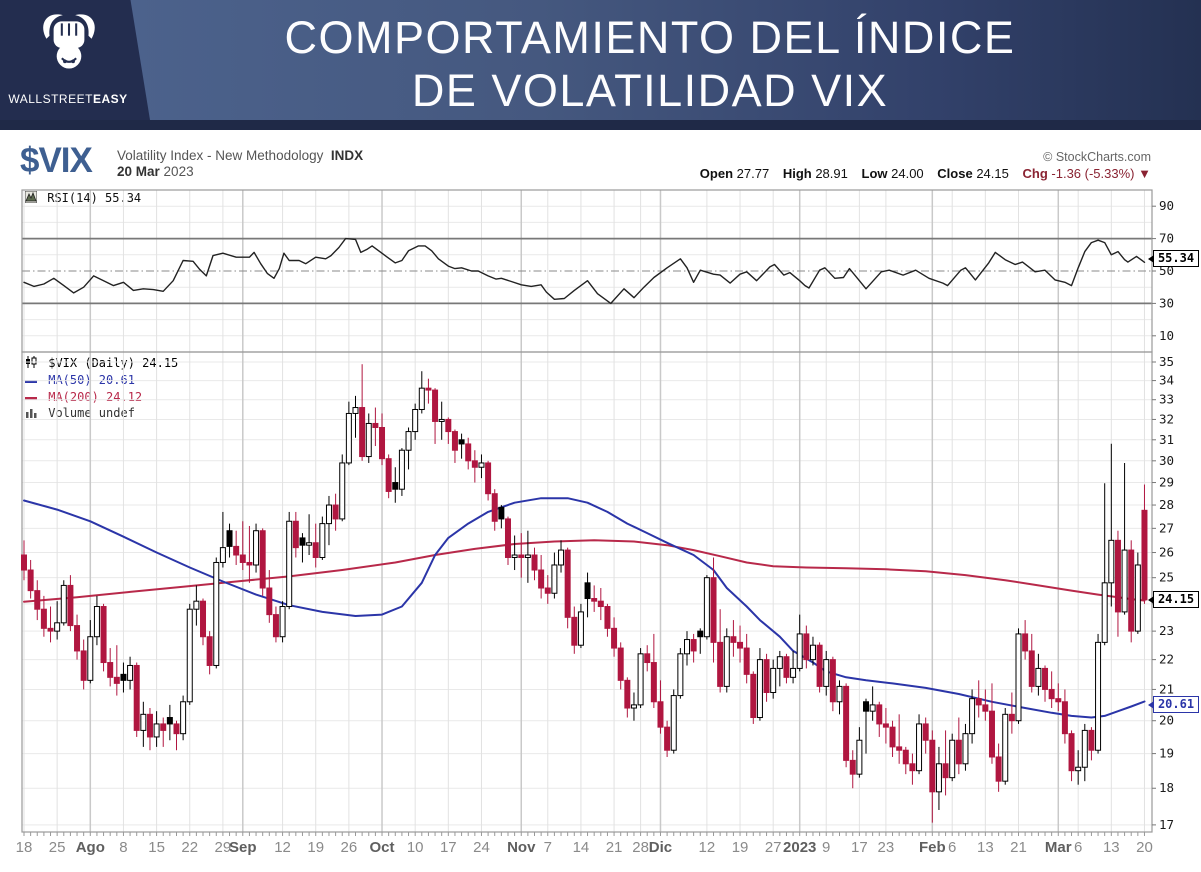 The height and width of the screenshot is (872, 1201). What do you see at coordinates (347, 155) in the screenshot?
I see `exchange-label: INDX` at bounding box center [347, 155].